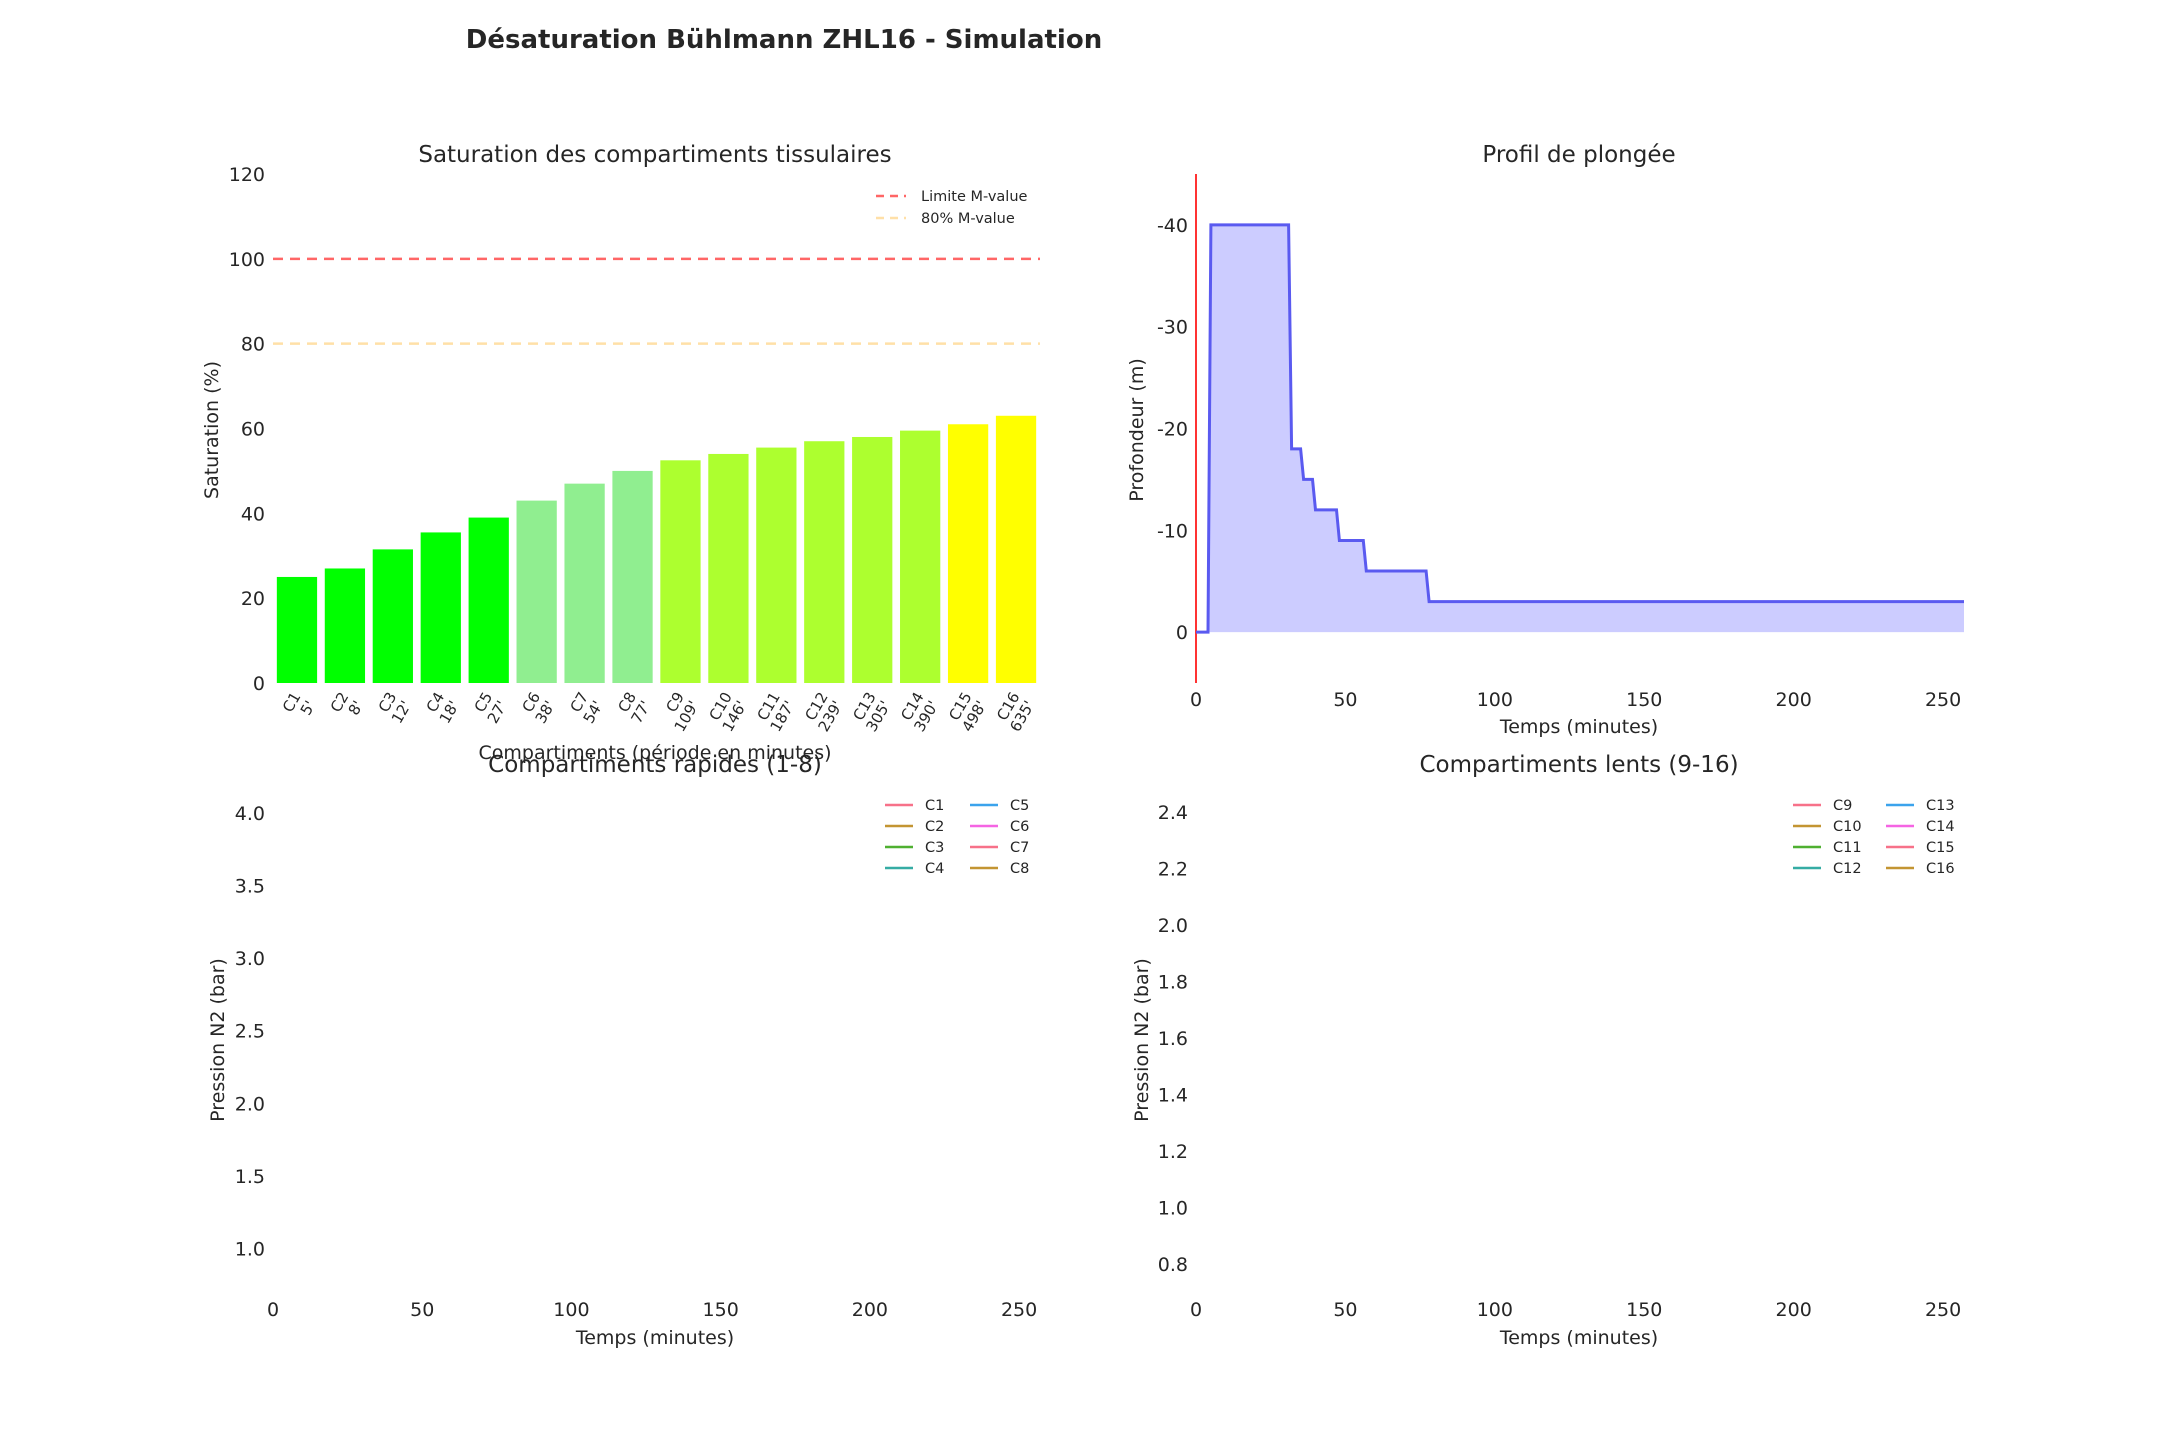 The width and height of the screenshot is (2160, 1440). Describe the element at coordinates (1940, 827) in the screenshot. I see `legend-label: C14` at that location.